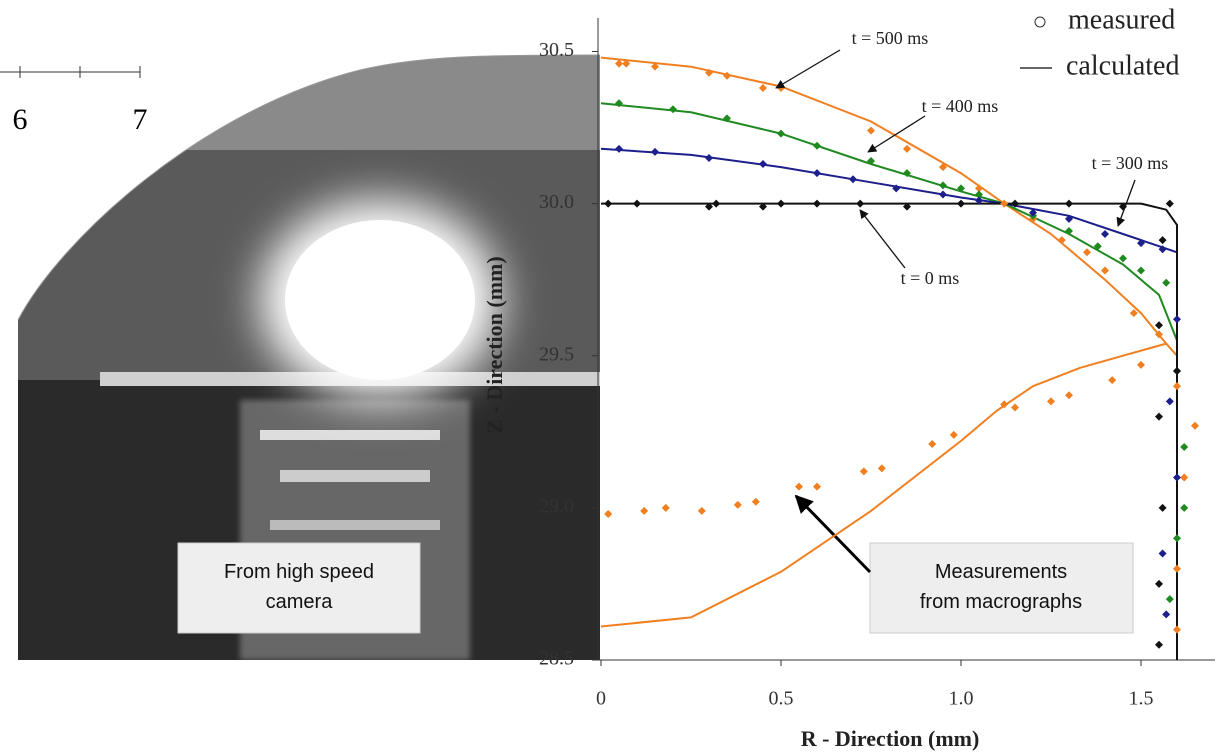 This screenshot has height=755, width=1220. Describe the element at coordinates (1141, 699) in the screenshot. I see `x-tick-label: 1.5` at that location.